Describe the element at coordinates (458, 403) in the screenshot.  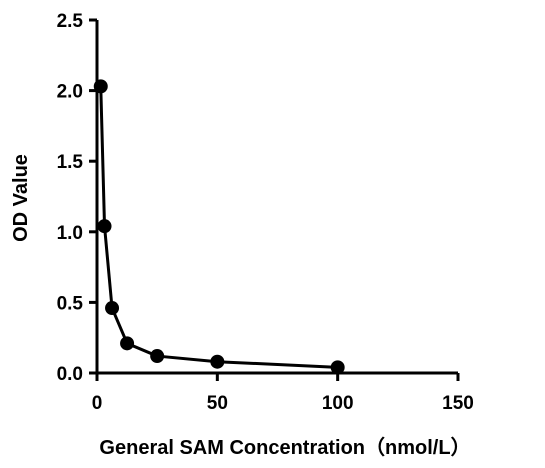
I see `x-tick-label: 150` at that location.